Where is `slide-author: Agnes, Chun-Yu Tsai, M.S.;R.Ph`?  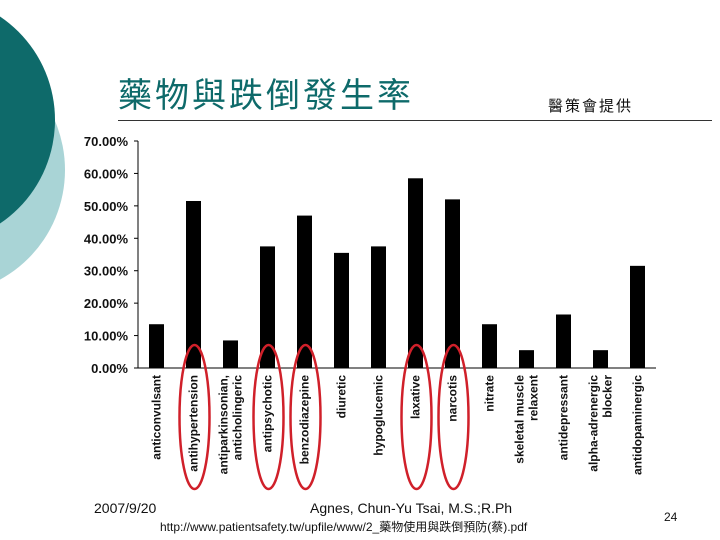
slide-author: Agnes, Chun-Yu Tsai, M.S.;R.Ph is located at coordinates (411, 508).